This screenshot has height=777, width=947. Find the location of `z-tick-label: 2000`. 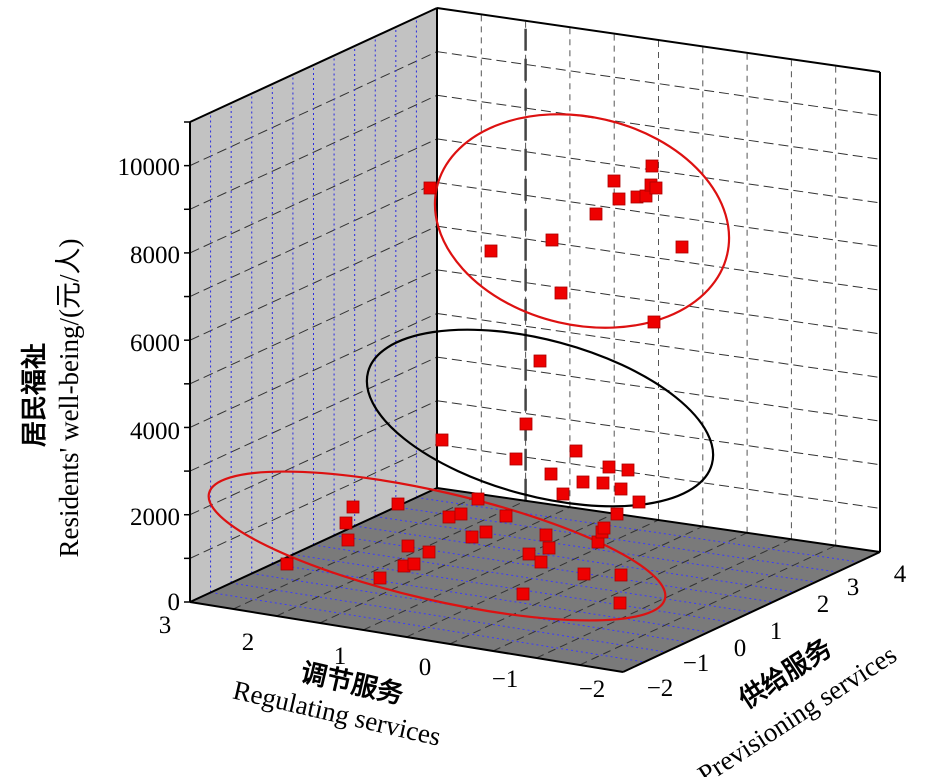

z-tick-label: 2000 is located at coordinates (155, 517).